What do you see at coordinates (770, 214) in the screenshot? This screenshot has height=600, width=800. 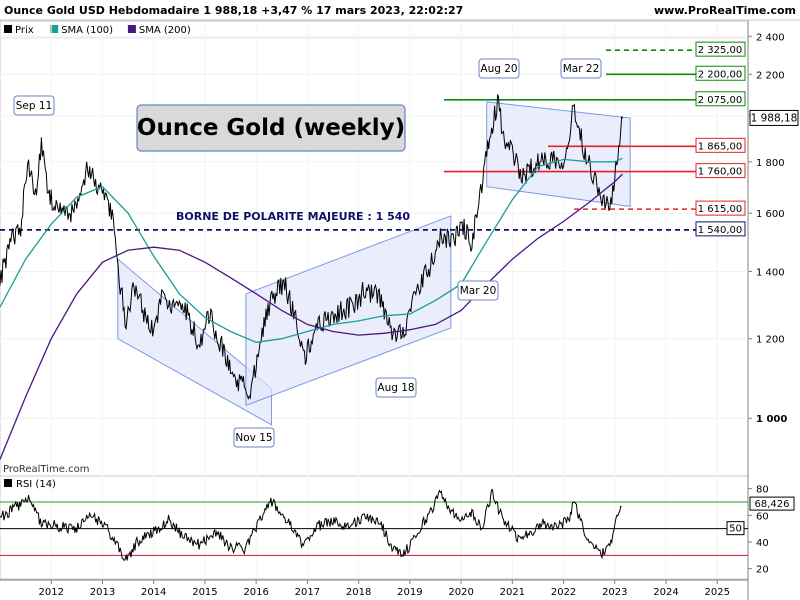 I see `y-tick-label-3: 1 600` at bounding box center [770, 214].